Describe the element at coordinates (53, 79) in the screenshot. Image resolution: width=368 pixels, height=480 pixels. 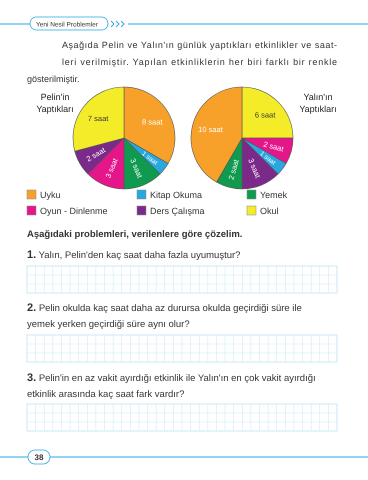
I see `text: gösterilmiştir.` at that location.